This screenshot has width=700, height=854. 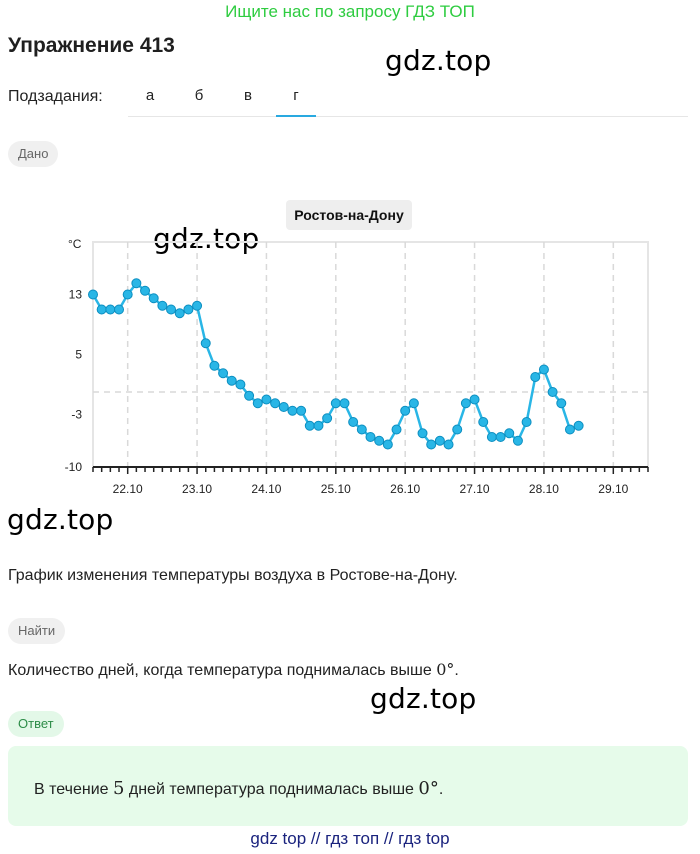 What do you see at coordinates (199, 95) in the screenshot?
I see `tab-b: б` at bounding box center [199, 95].